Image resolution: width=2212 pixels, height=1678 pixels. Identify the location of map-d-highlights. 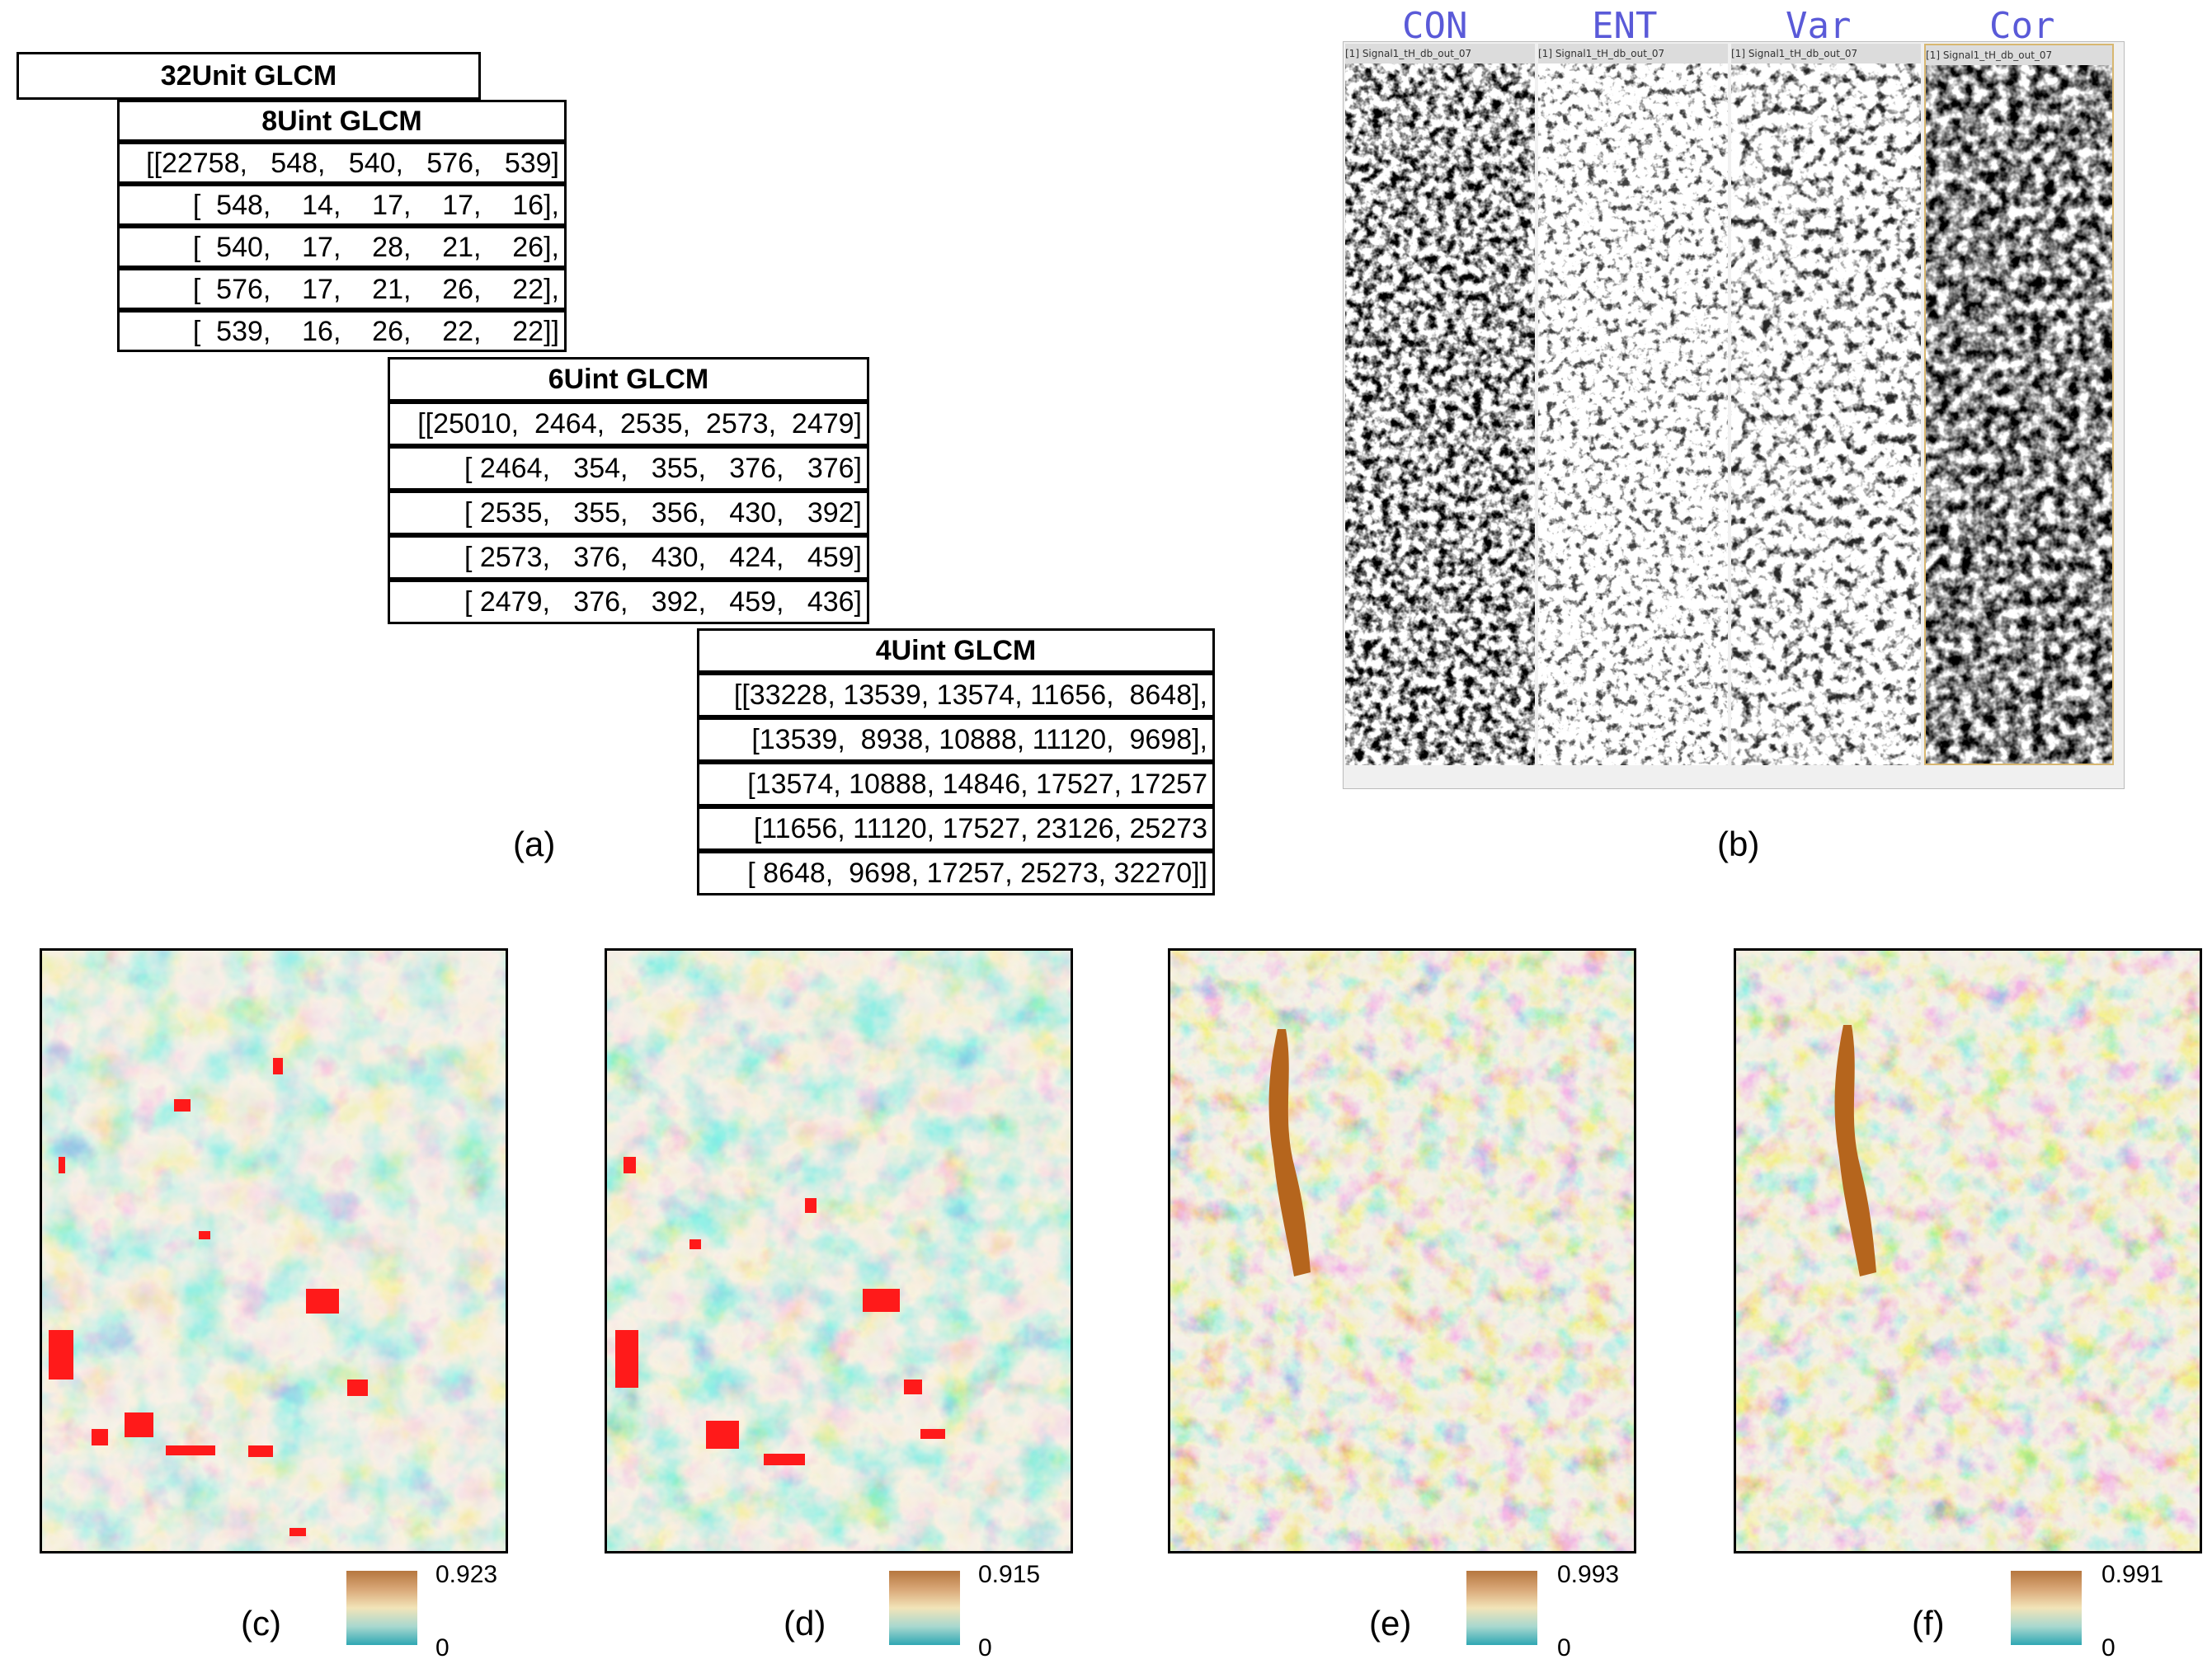
(780, 1311).